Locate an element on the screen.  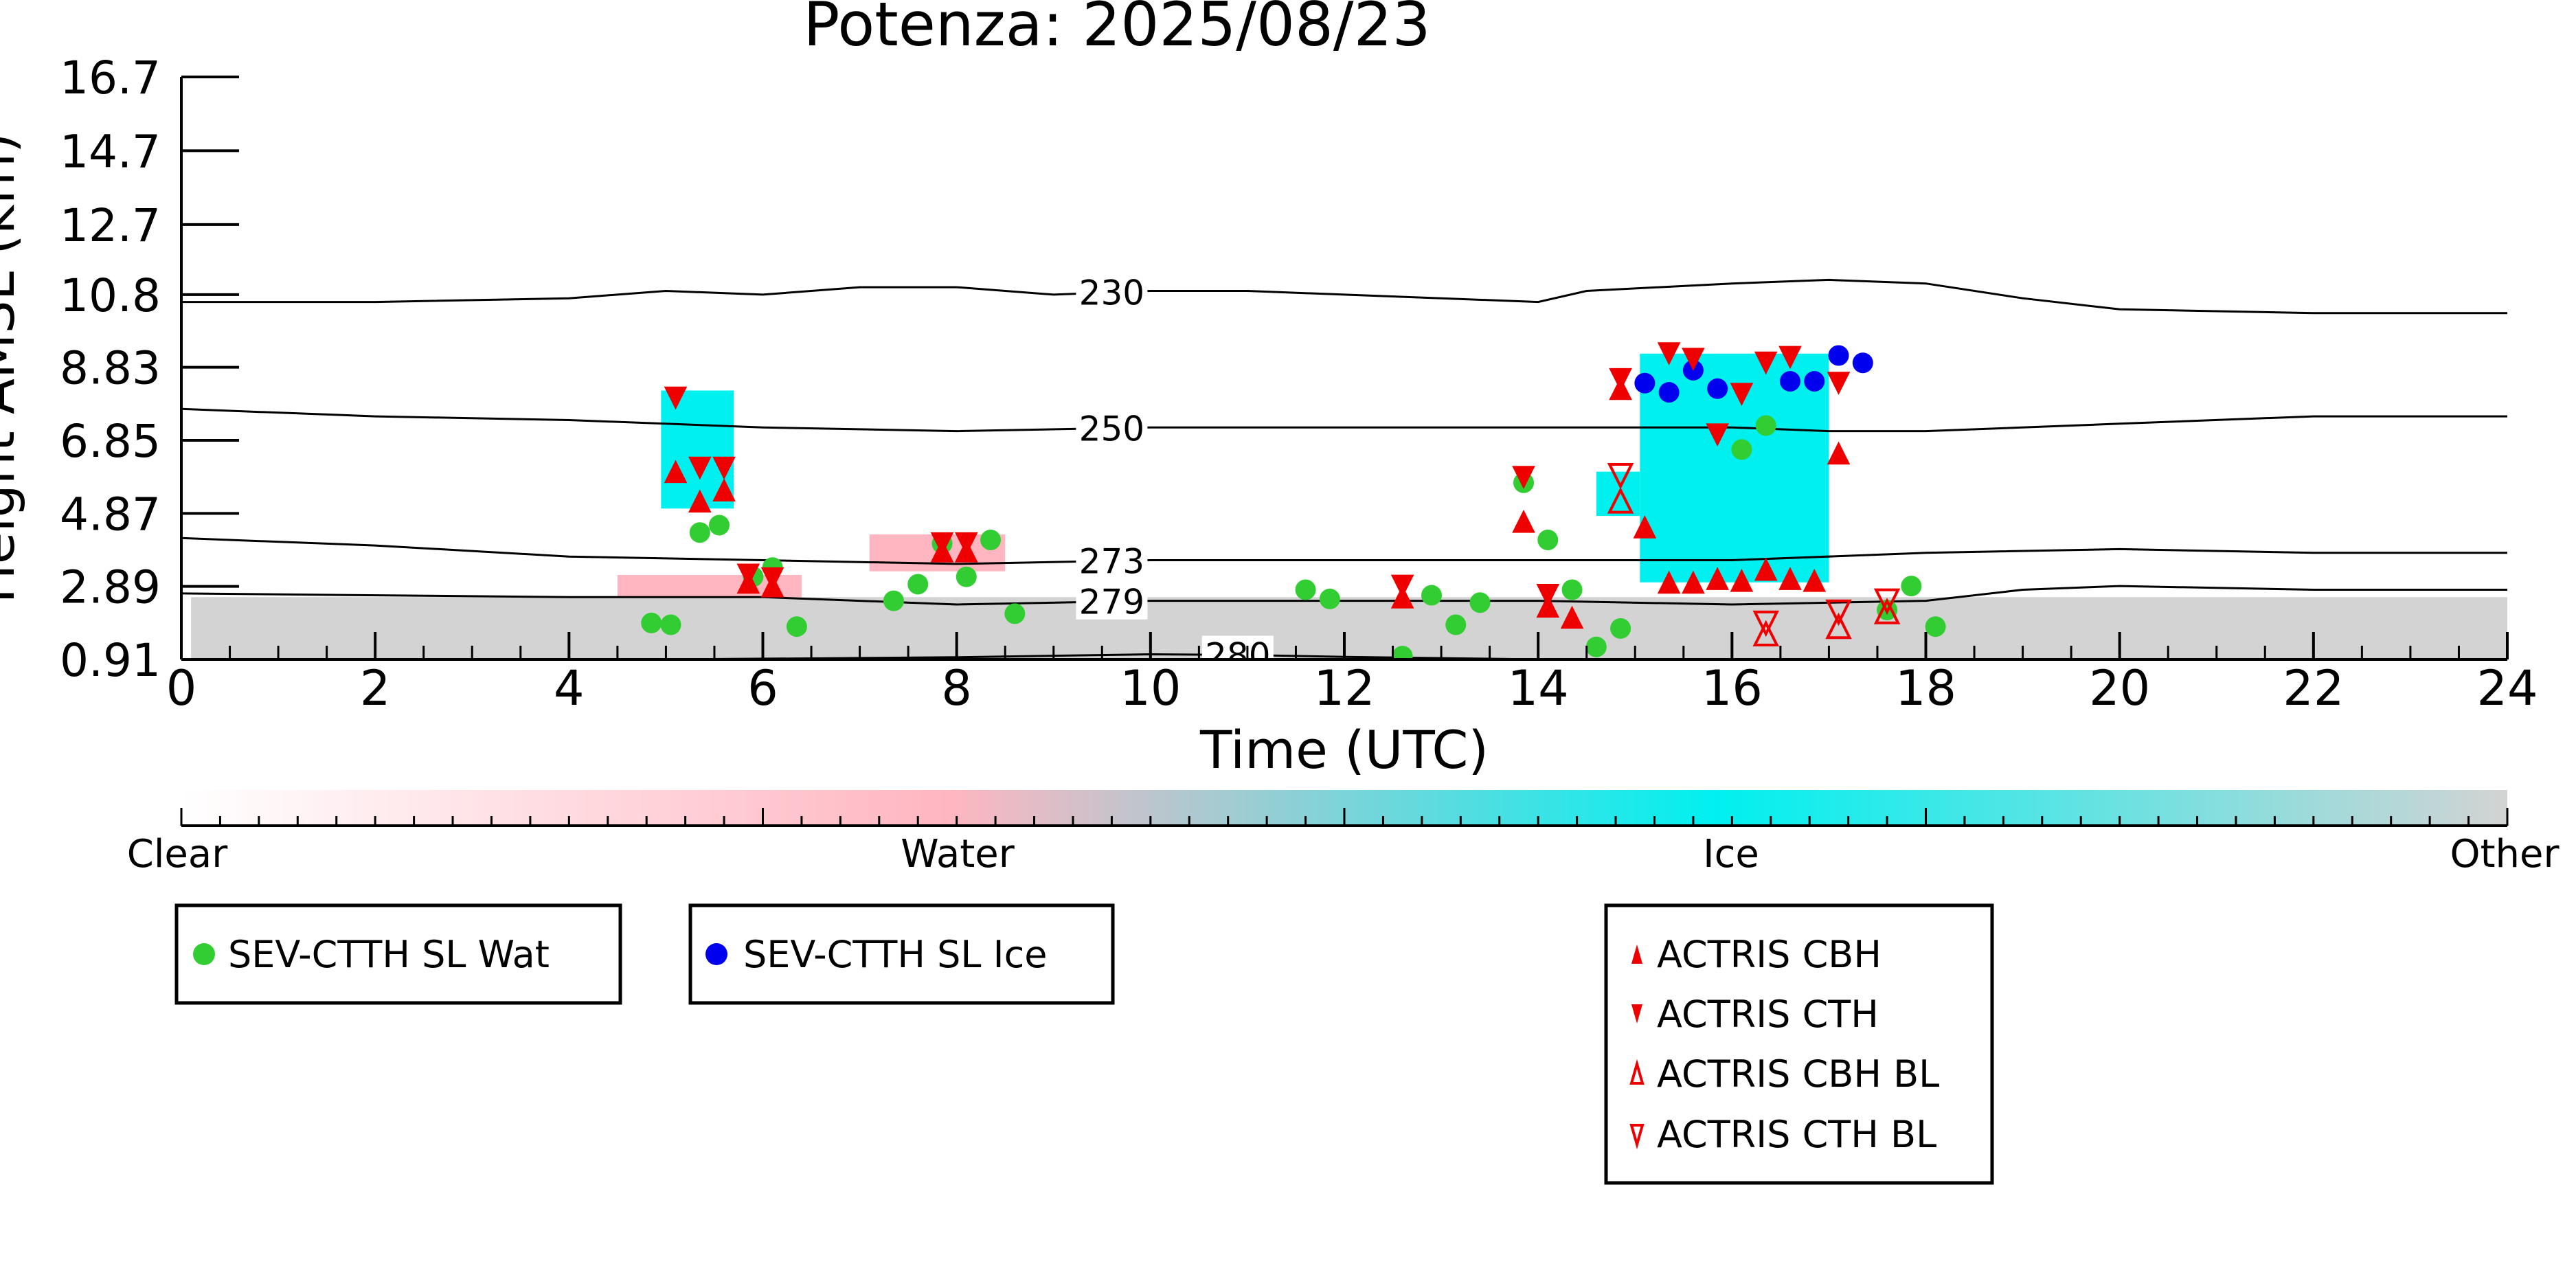
legend-box is located at coordinates (1799, 1044).